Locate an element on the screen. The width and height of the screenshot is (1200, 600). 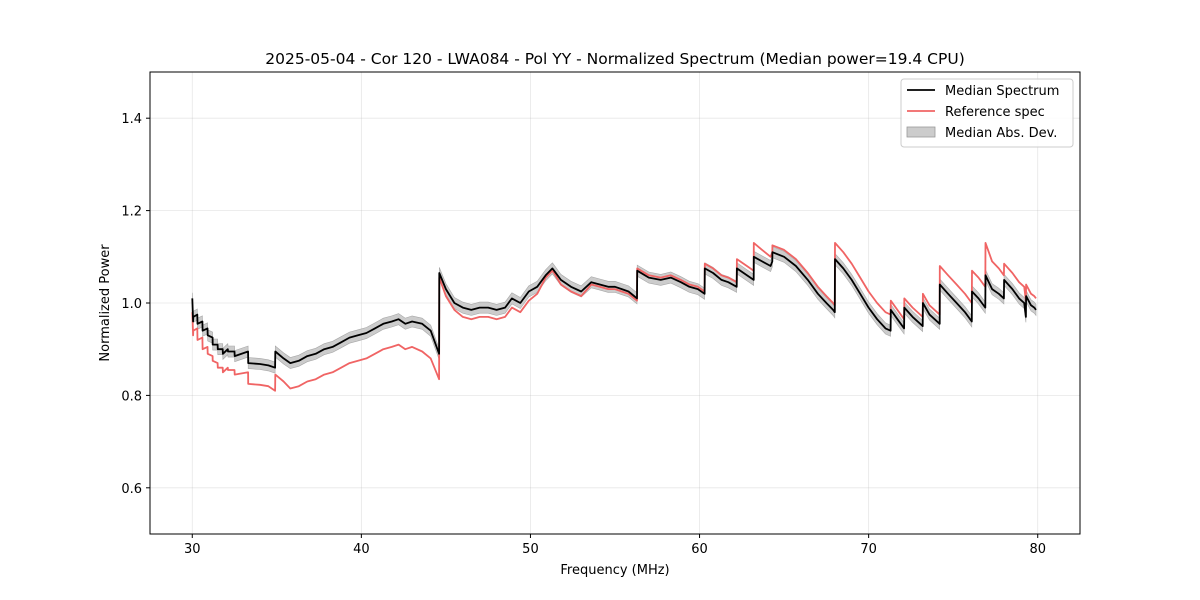
legend-reference-label: Reference spec is located at coordinates (995, 112).